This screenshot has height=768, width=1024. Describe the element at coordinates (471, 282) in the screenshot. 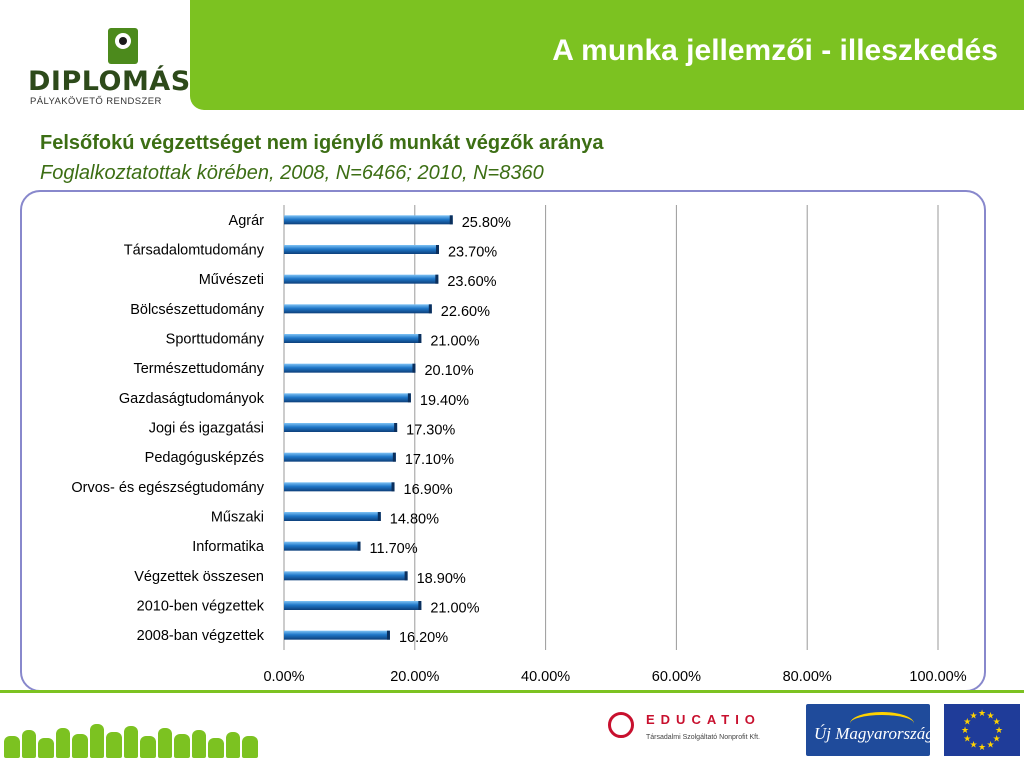

I see `data-label: 23.60%` at that location.